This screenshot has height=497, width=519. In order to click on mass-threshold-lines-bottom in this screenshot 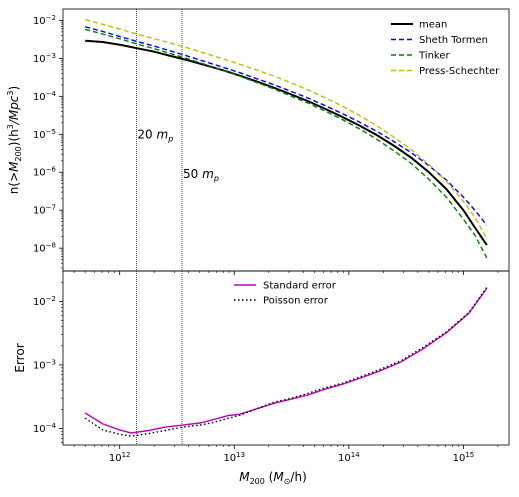, I will do `click(159, 358)`.